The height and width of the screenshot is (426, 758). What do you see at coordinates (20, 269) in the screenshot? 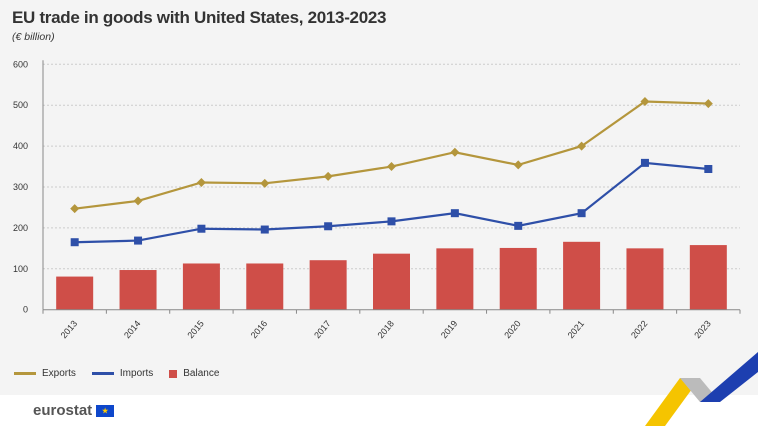
I see `y-tick-label: 100` at bounding box center [20, 269].